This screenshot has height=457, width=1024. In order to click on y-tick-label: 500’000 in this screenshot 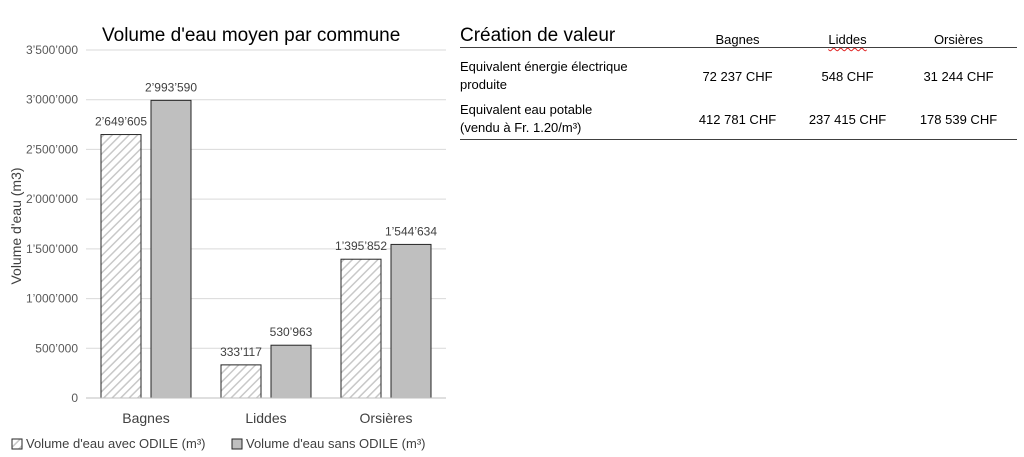, I will do `click(56, 348)`.